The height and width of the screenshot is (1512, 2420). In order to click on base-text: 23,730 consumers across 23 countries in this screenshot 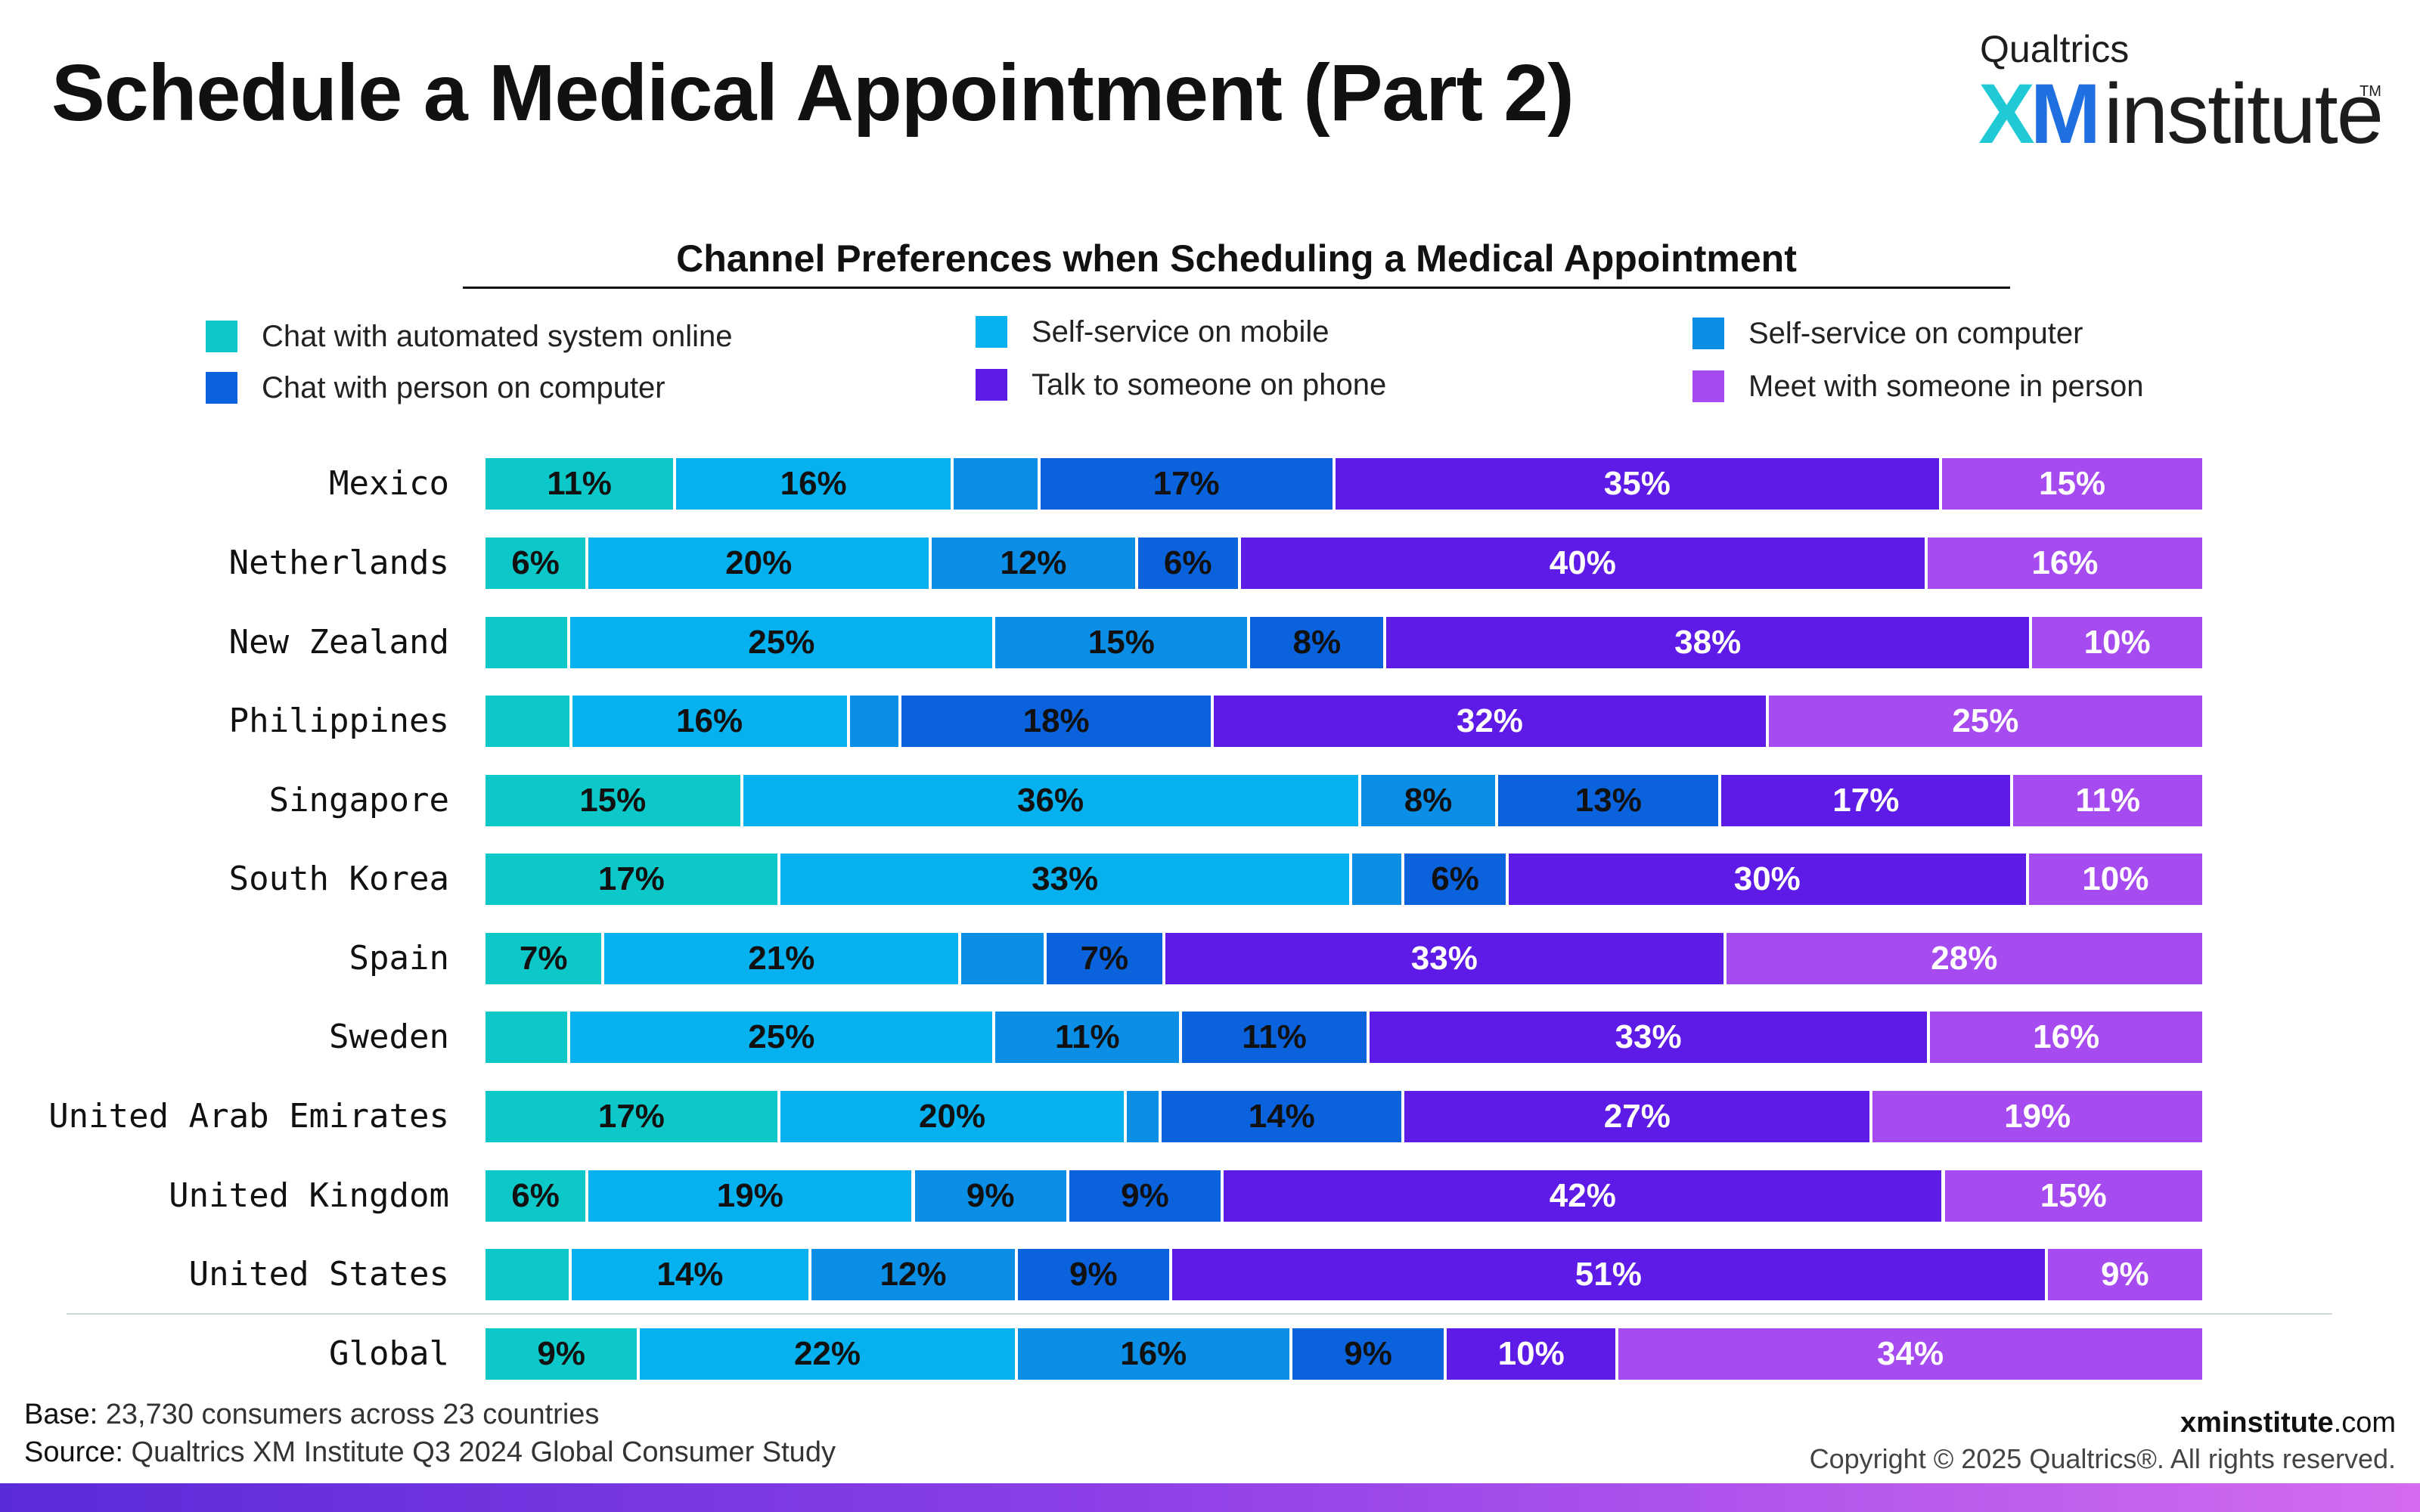, I will do `click(349, 1414)`.